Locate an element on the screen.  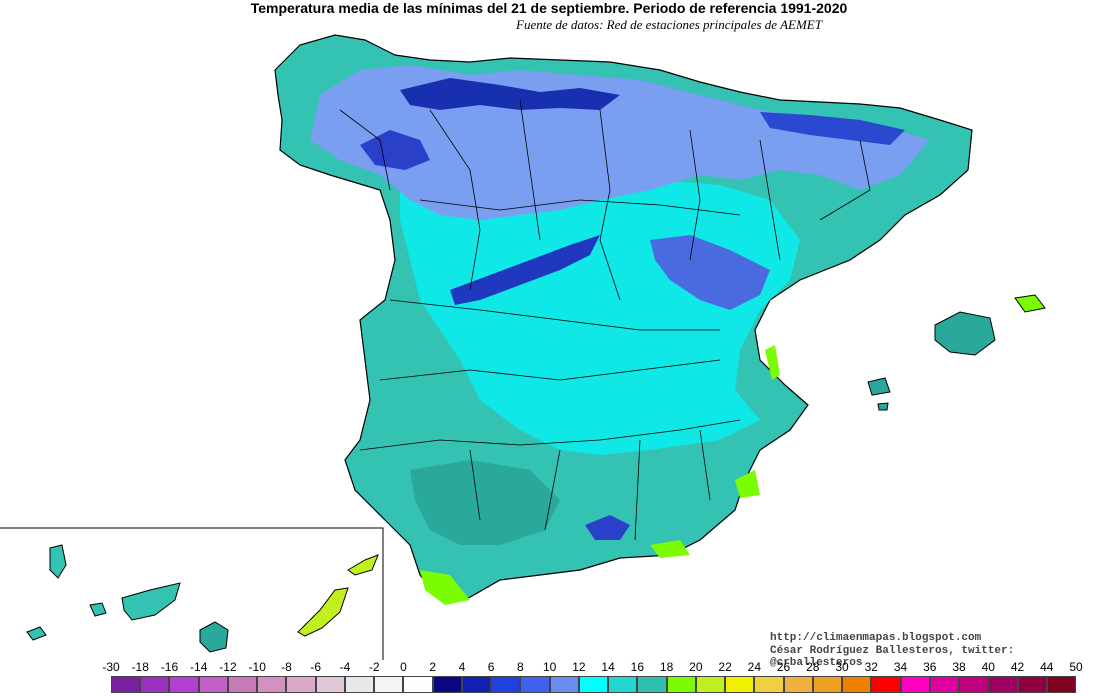
legend-tick-label: 50 is located at coordinates (1076, 667).